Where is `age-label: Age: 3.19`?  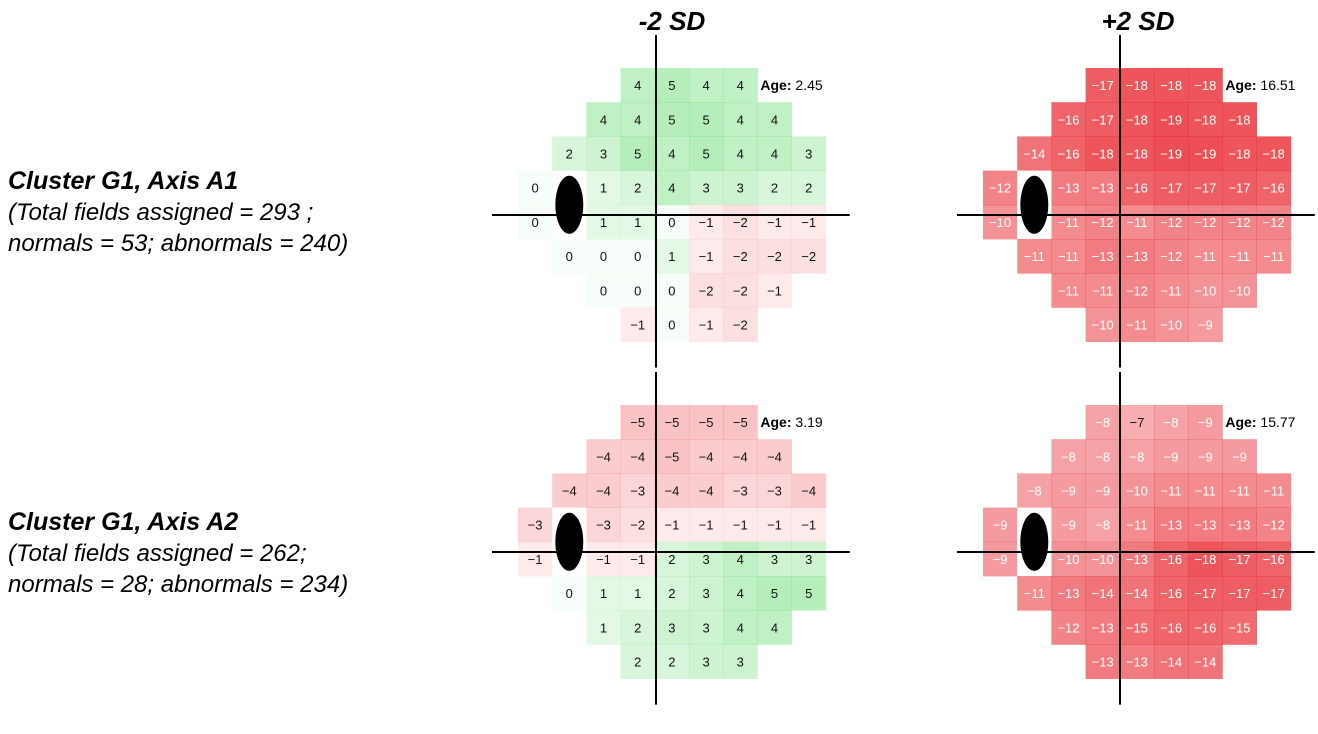 age-label: Age: 3.19 is located at coordinates (791, 422).